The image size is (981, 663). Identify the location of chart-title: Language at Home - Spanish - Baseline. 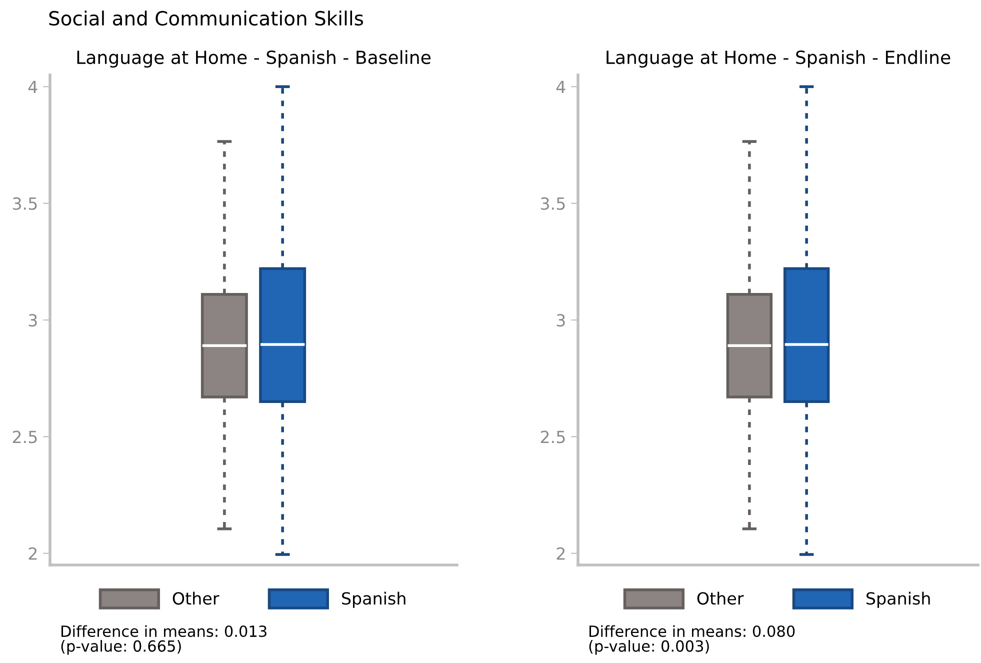
(253, 59).